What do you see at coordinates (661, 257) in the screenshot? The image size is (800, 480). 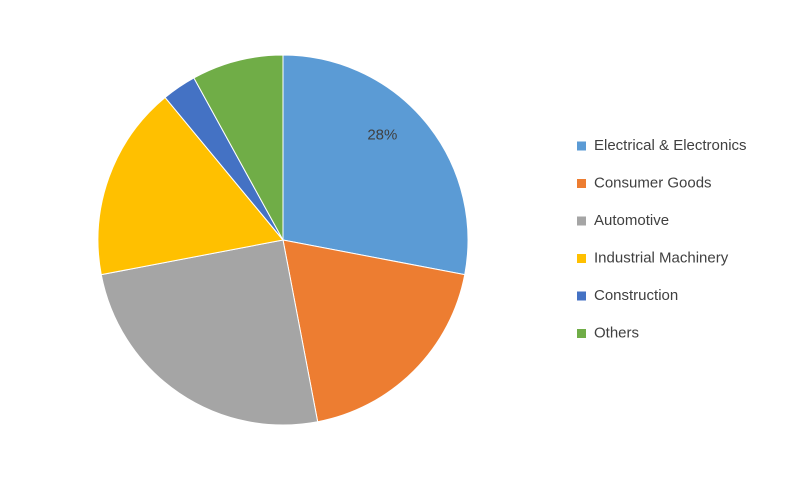 I see `legend-label: Industrial Machinery` at bounding box center [661, 257].